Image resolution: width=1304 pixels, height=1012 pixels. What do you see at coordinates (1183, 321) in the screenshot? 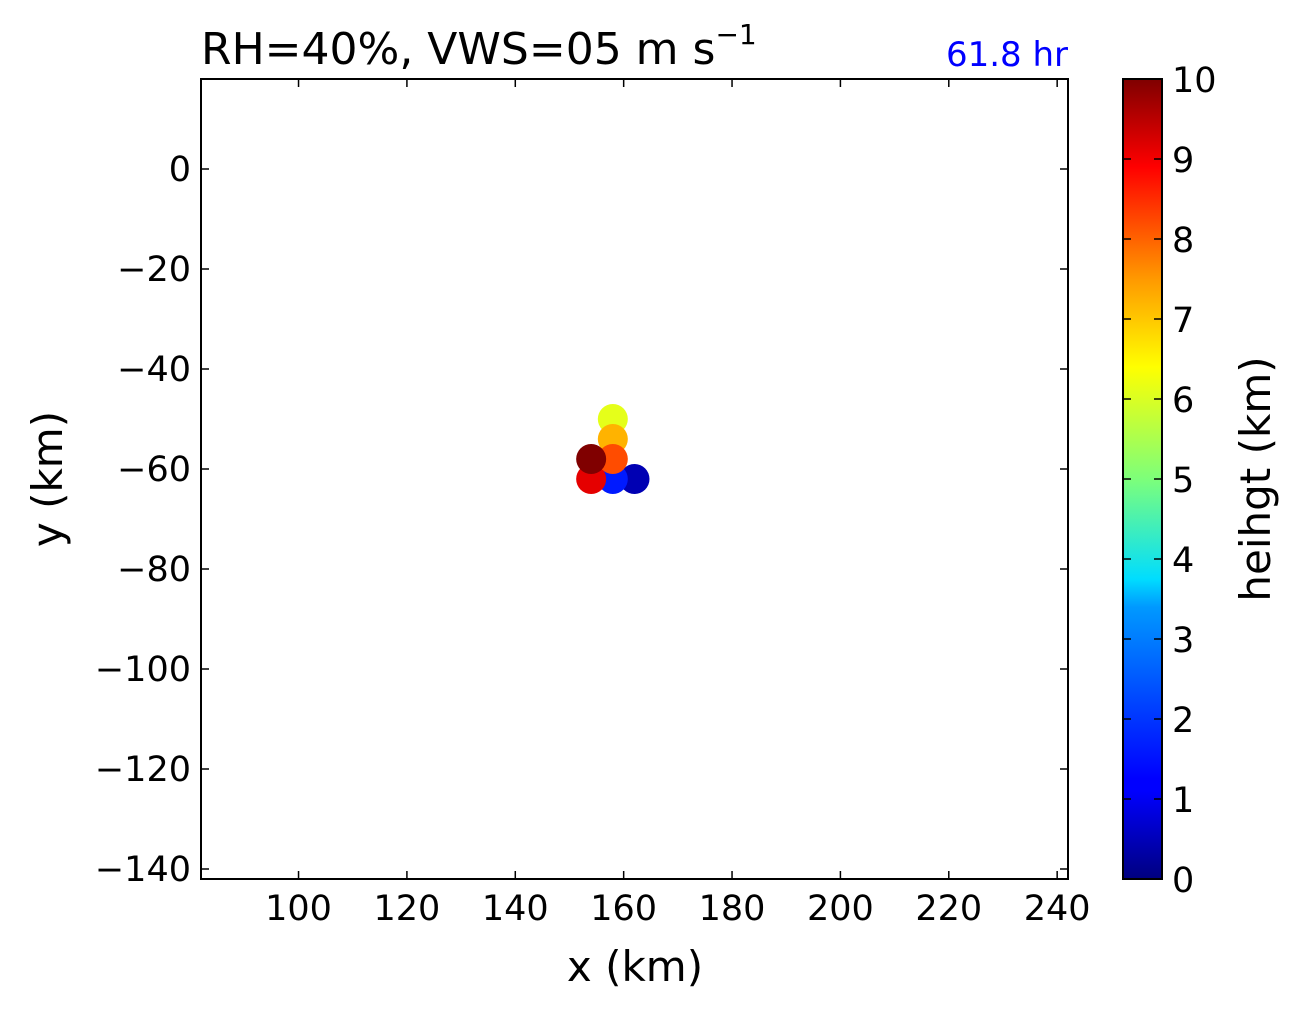
I see `colorbar-tick-label: 7` at bounding box center [1183, 321].